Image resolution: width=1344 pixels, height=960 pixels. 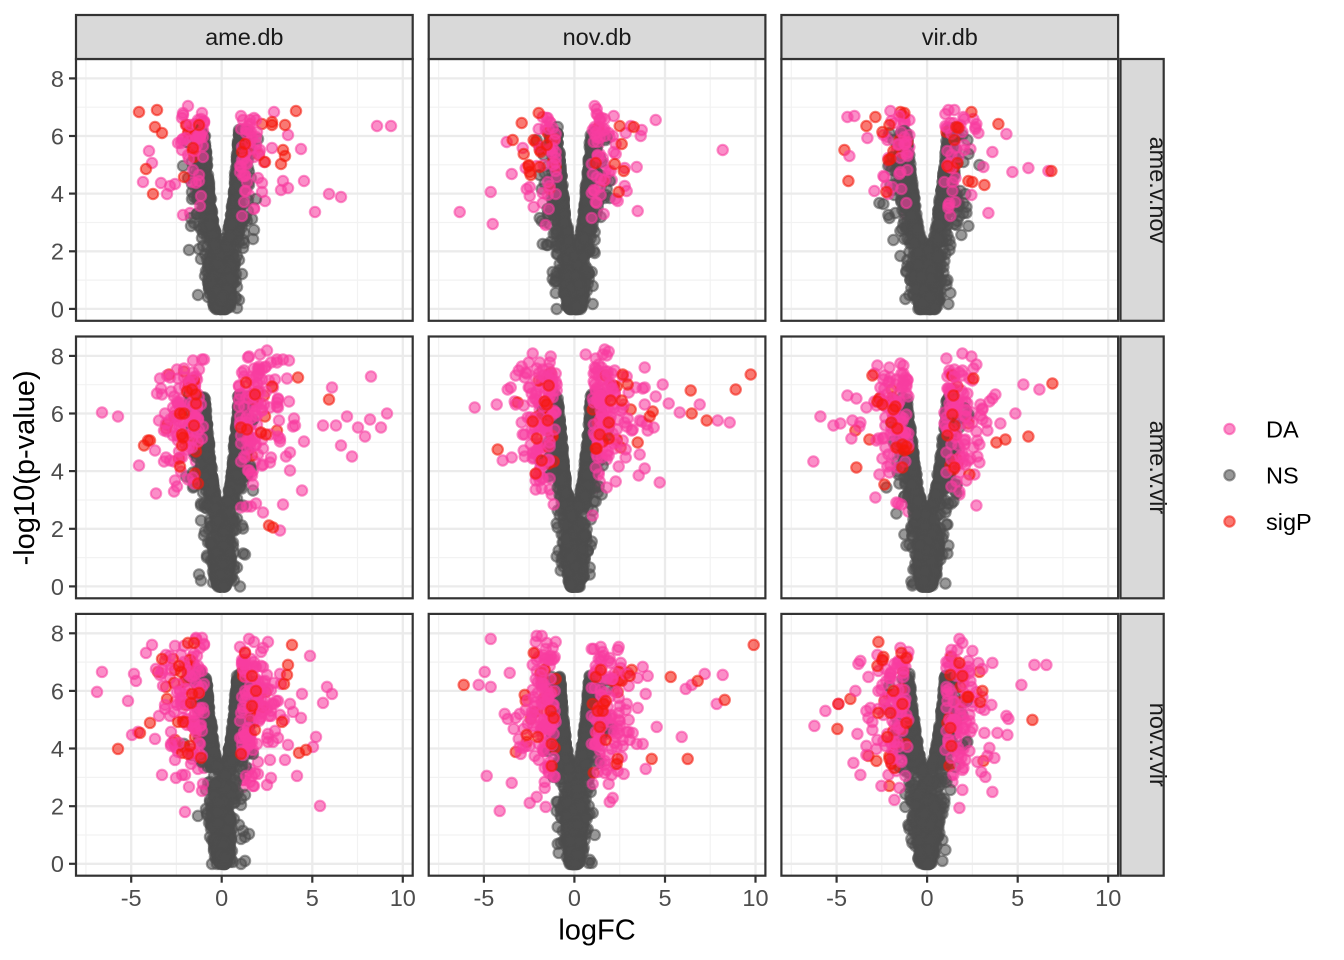 I want to click on svg-text: DA, so click(x=1282, y=429).